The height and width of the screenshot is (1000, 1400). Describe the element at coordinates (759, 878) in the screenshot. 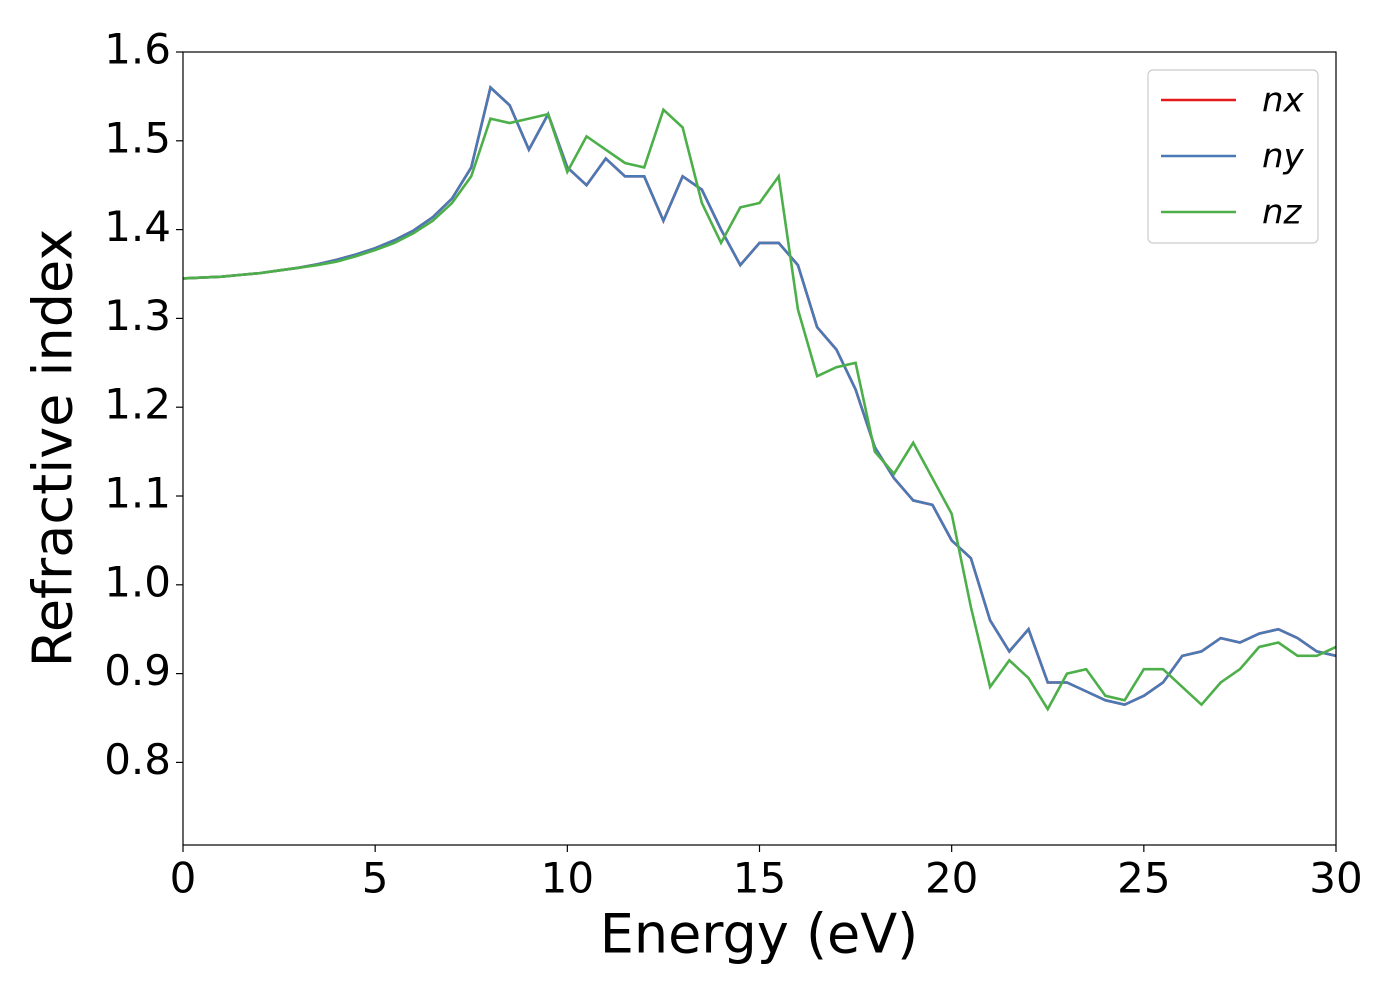

I see `x-tick-label: 15` at that location.